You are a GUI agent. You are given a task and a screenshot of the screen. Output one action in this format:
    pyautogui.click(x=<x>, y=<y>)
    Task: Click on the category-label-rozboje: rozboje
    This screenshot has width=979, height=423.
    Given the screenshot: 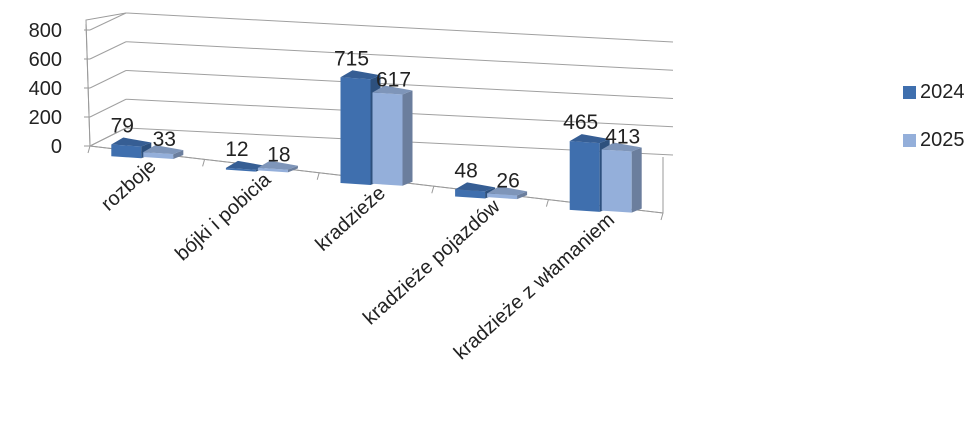 What is the action you would take?
    pyautogui.click(x=128, y=185)
    